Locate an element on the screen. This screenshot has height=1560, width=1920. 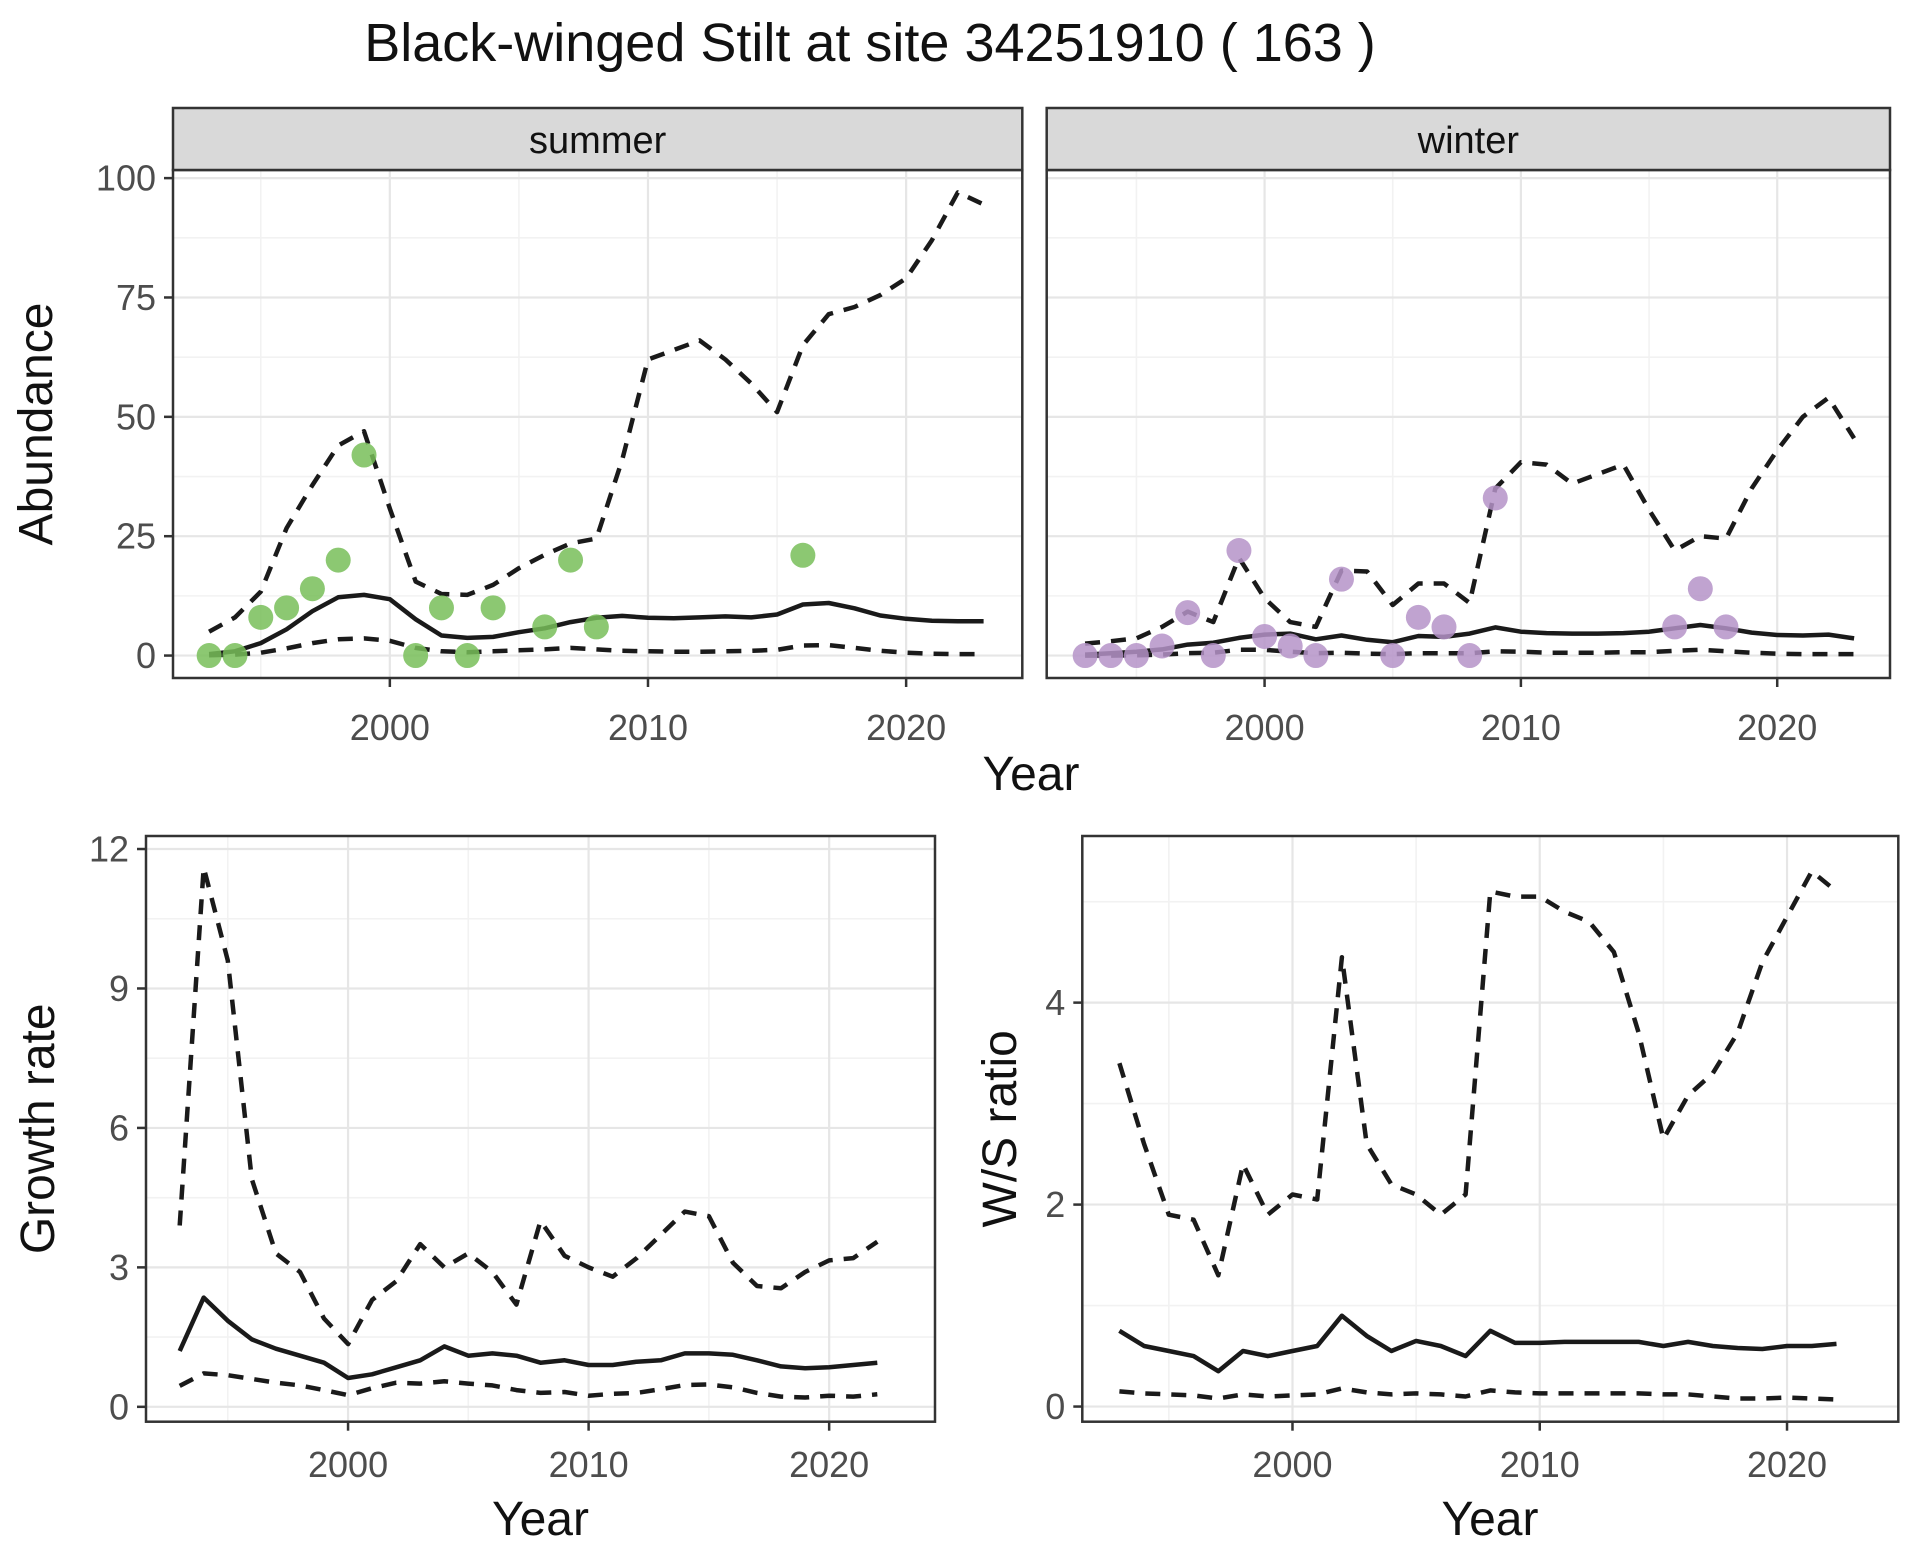
facet-strip-label: winter is located at coordinates (1468, 141).